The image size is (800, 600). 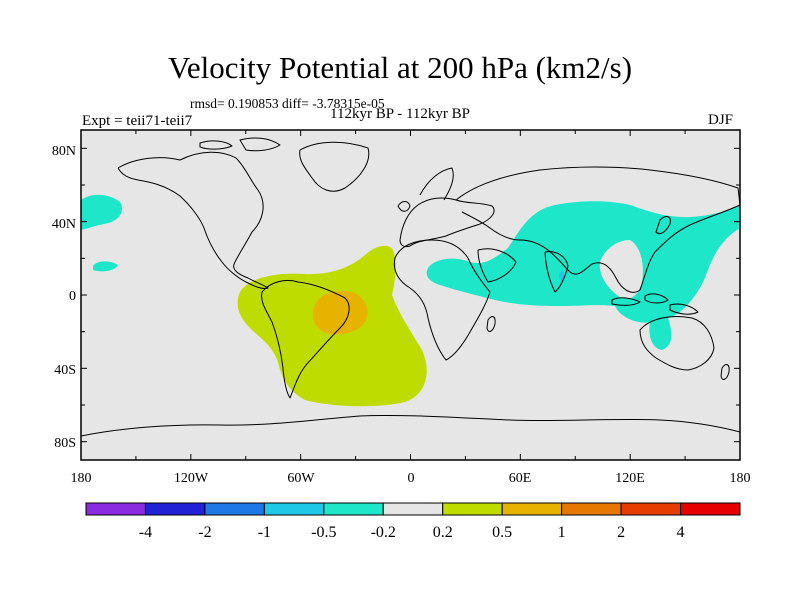 What do you see at coordinates (137, 121) in the screenshot?
I see `experiment-label: Expt = teii71-teii7` at bounding box center [137, 121].